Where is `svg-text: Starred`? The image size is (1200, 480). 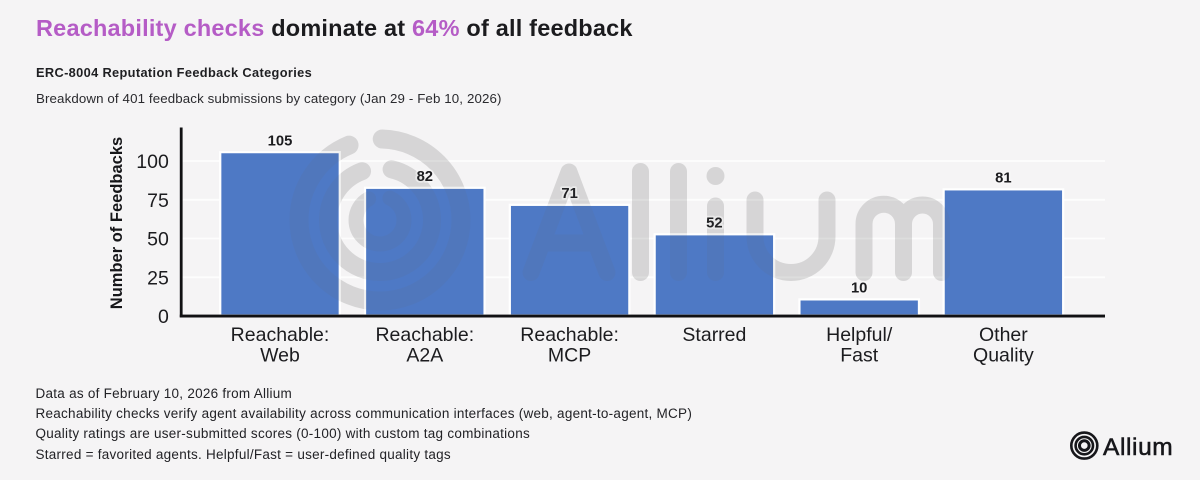
svg-text: Starred is located at coordinates (714, 335).